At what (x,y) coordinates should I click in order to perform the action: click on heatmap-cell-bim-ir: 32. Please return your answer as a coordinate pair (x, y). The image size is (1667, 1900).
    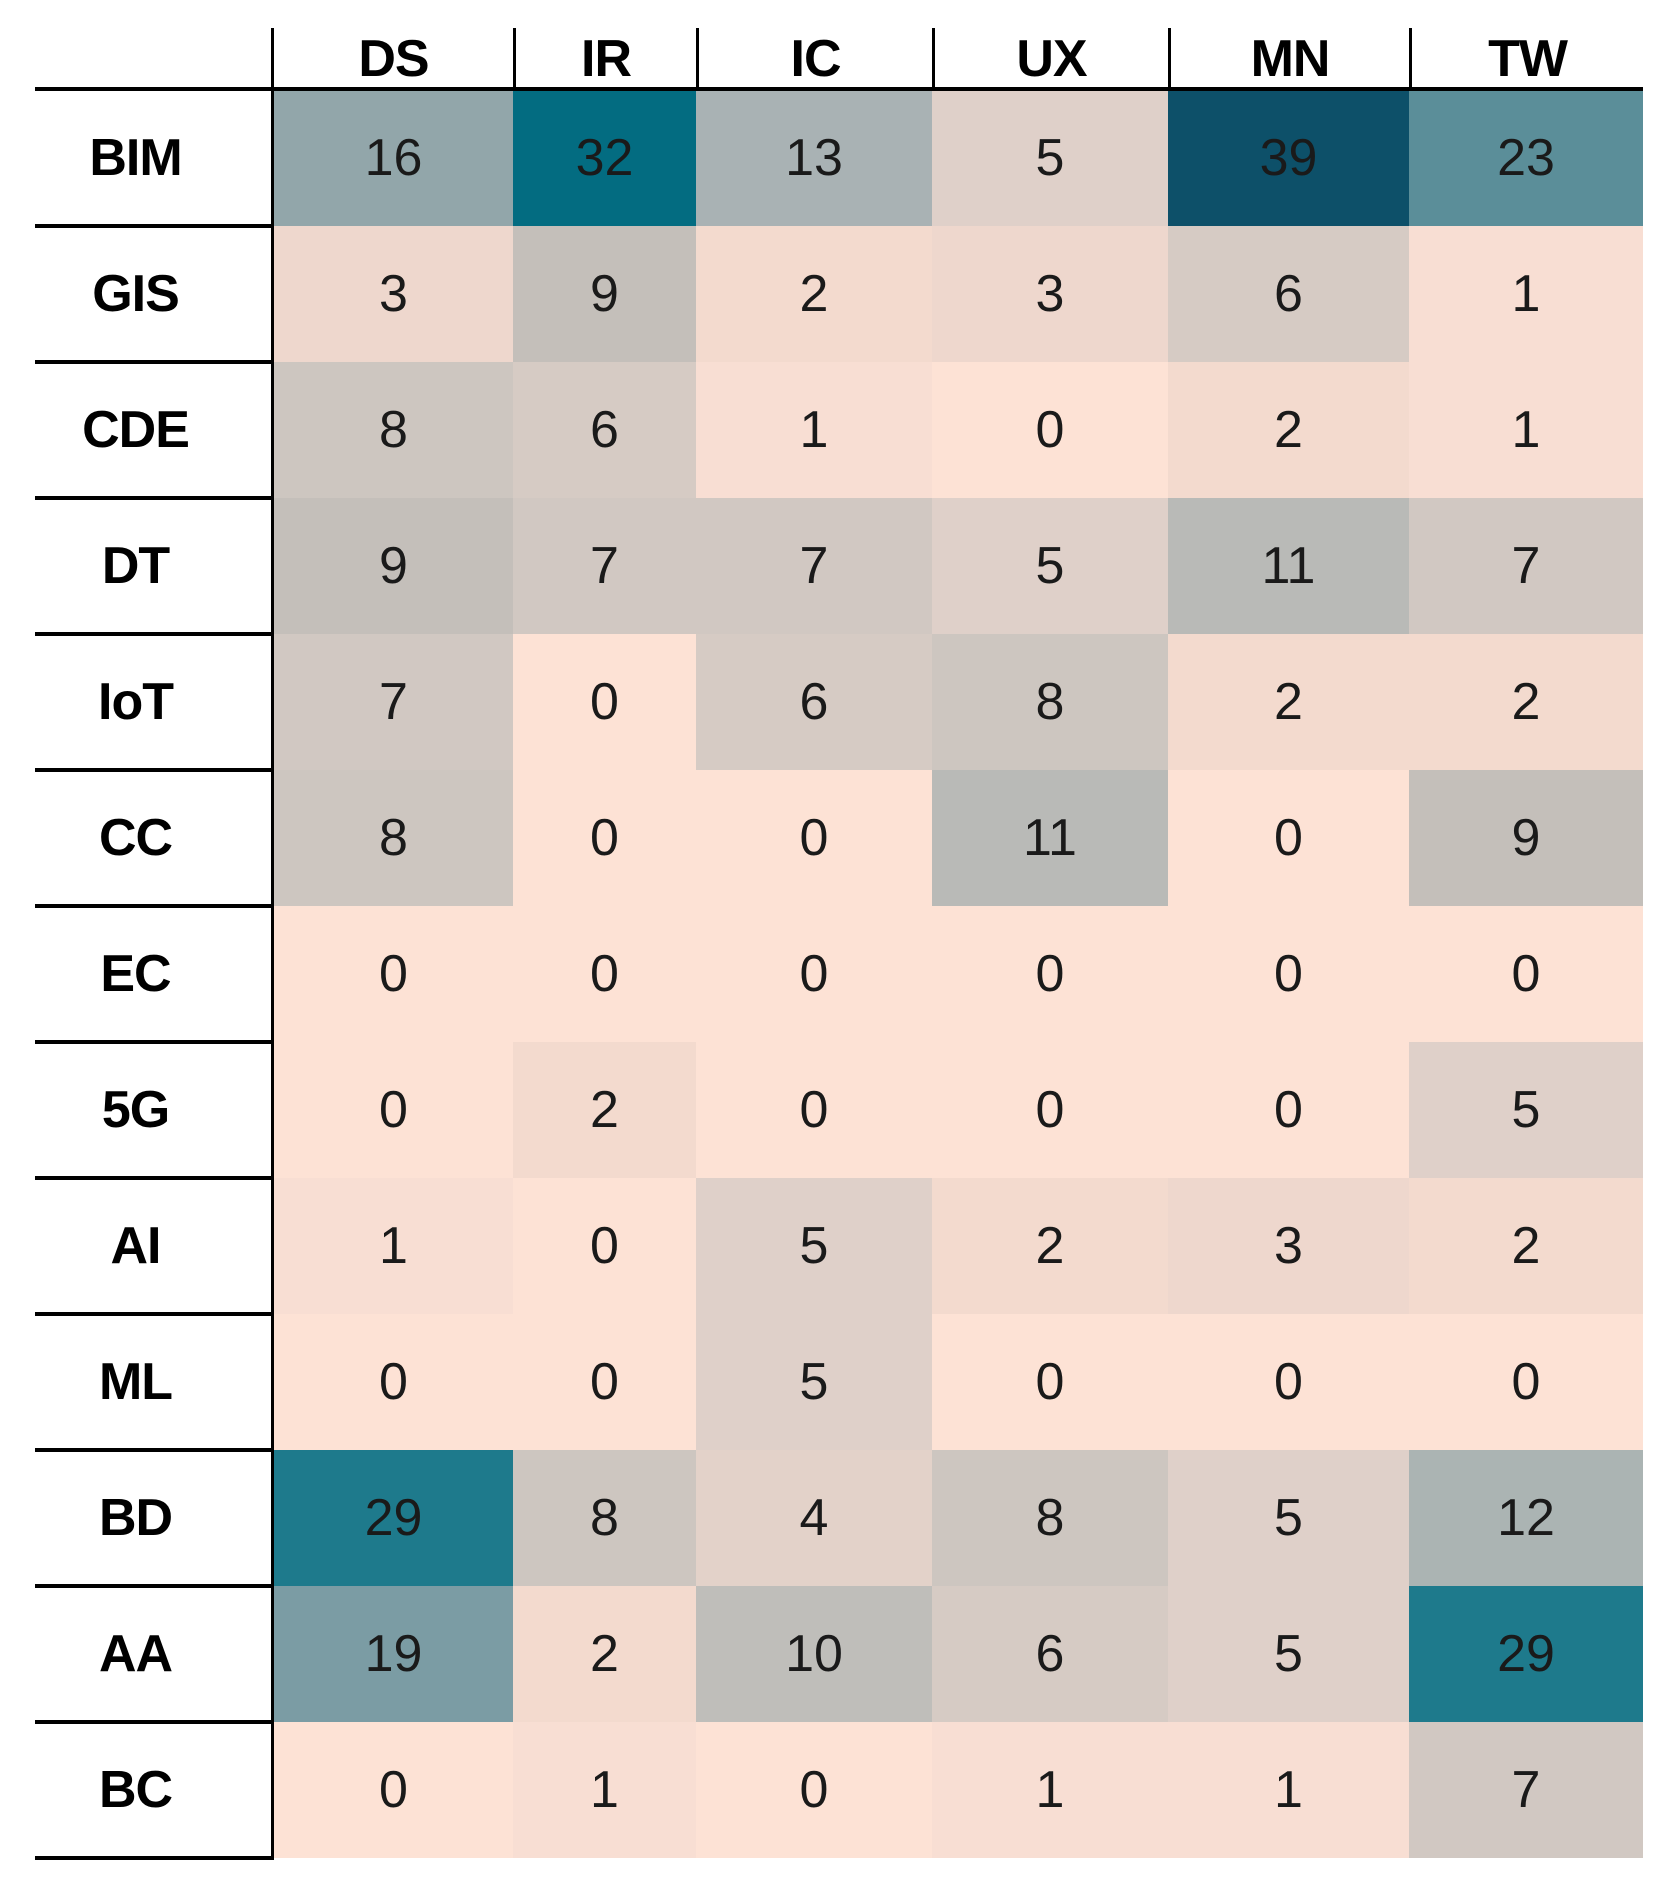
    Looking at the image, I should click on (604, 158).